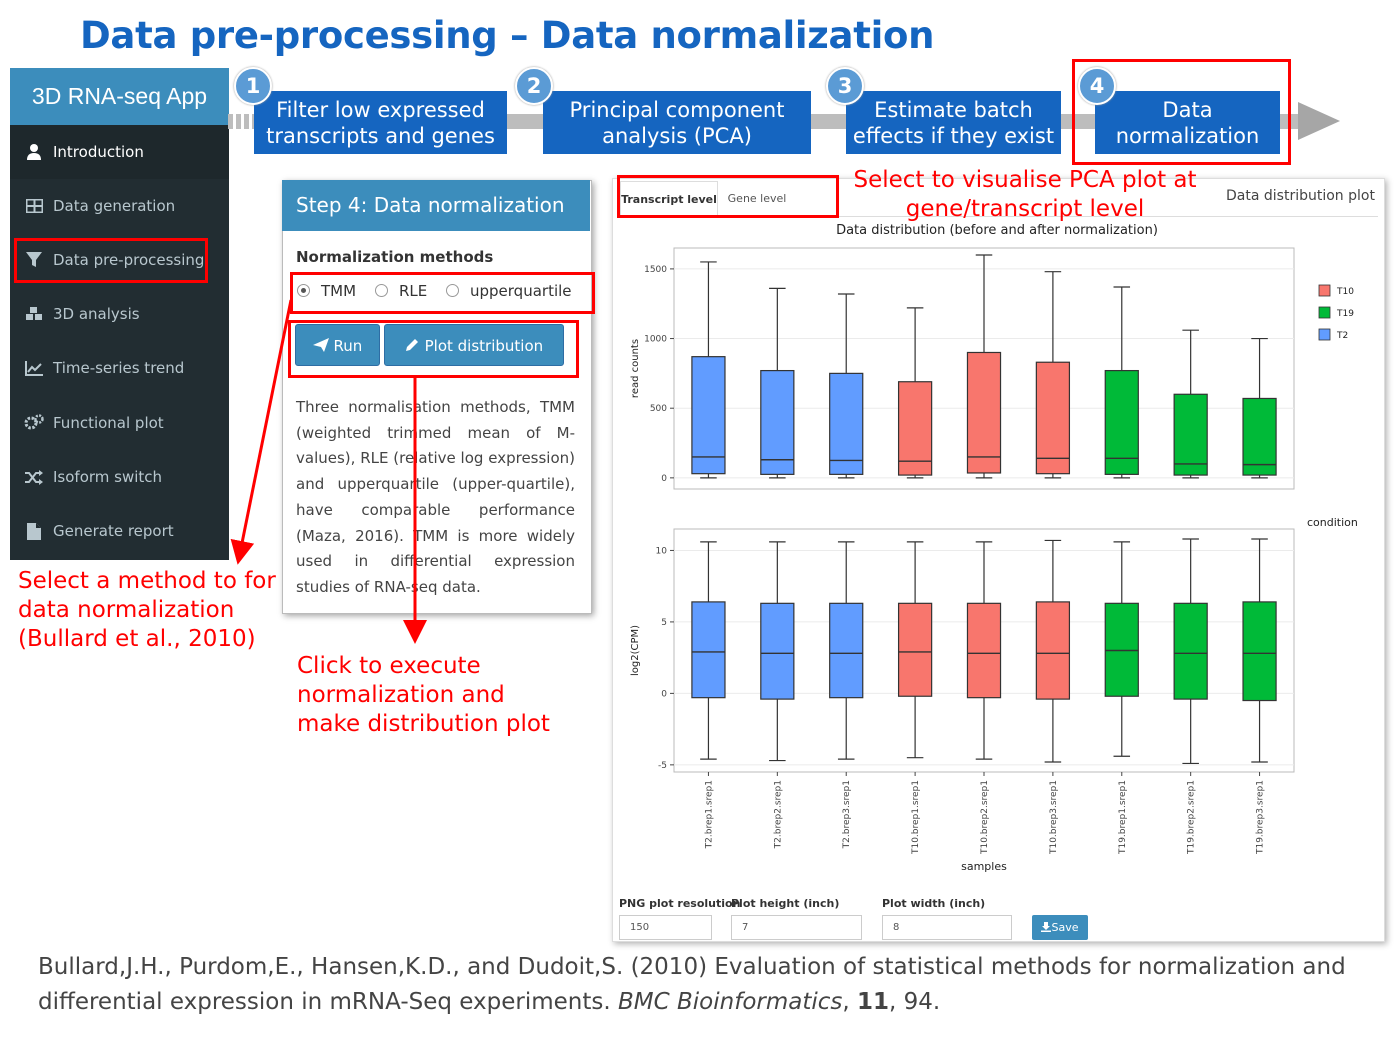 The height and width of the screenshot is (1037, 1395). I want to click on step-4-number: 4, so click(1097, 86).